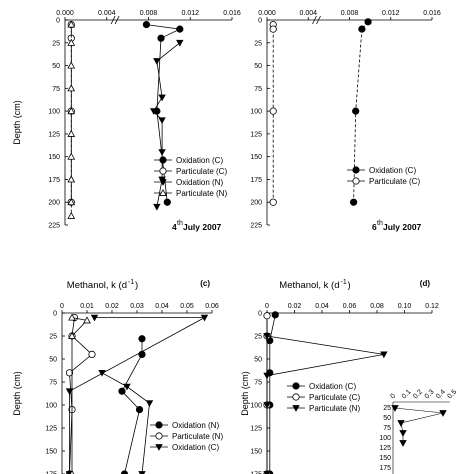 This screenshot has width=474, height=474. What do you see at coordinates (159, 436) in the screenshot?
I see `panel-c-legend-1-marker` at bounding box center [159, 436].